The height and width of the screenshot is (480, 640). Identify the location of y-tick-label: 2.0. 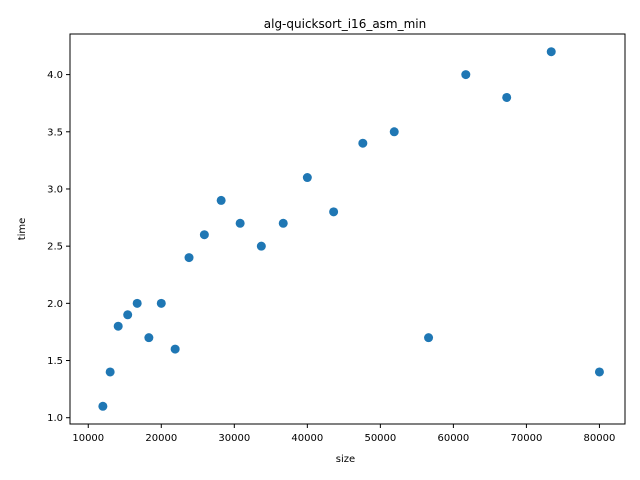
(55, 304).